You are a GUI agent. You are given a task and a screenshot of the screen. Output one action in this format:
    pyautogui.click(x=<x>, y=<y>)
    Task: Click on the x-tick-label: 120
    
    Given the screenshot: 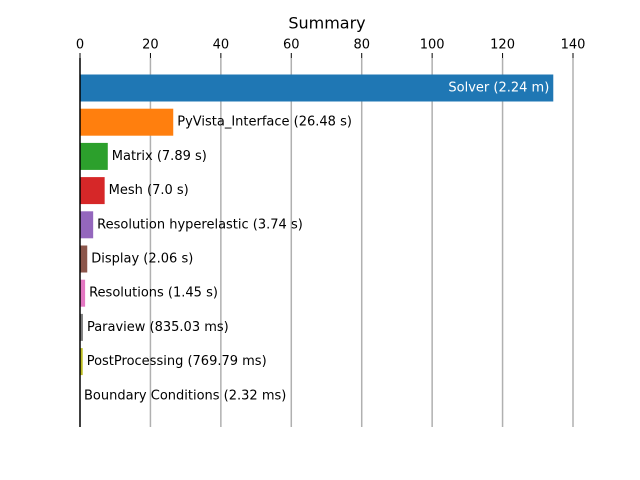 What is the action you would take?
    pyautogui.click(x=502, y=45)
    